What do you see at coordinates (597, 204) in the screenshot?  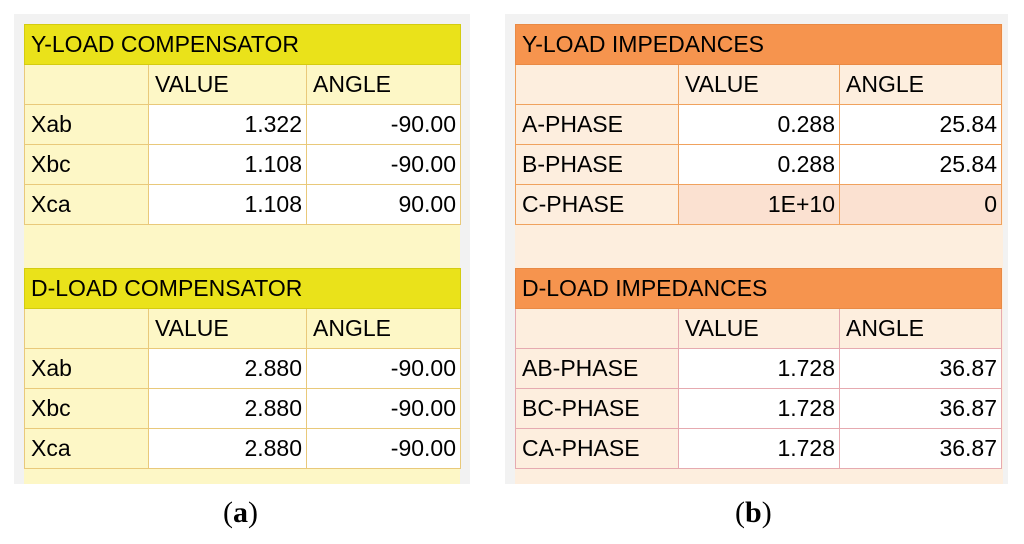 I see `row-label: C-PHASE` at bounding box center [597, 204].